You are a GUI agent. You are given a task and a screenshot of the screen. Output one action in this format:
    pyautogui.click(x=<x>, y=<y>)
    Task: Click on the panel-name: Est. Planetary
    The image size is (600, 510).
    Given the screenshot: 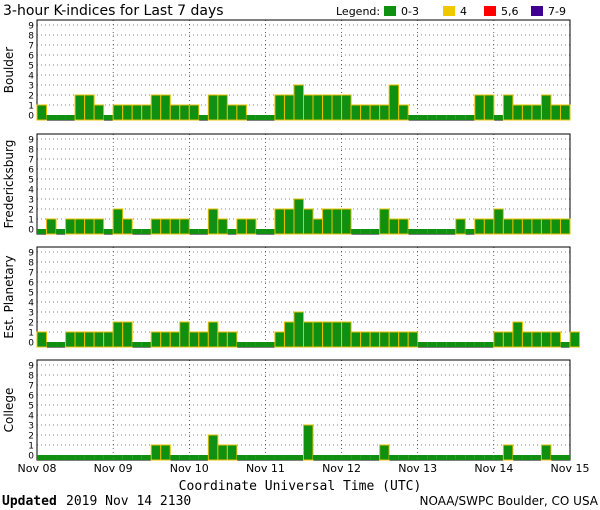 What is the action you would take?
    pyautogui.click(x=9, y=296)
    